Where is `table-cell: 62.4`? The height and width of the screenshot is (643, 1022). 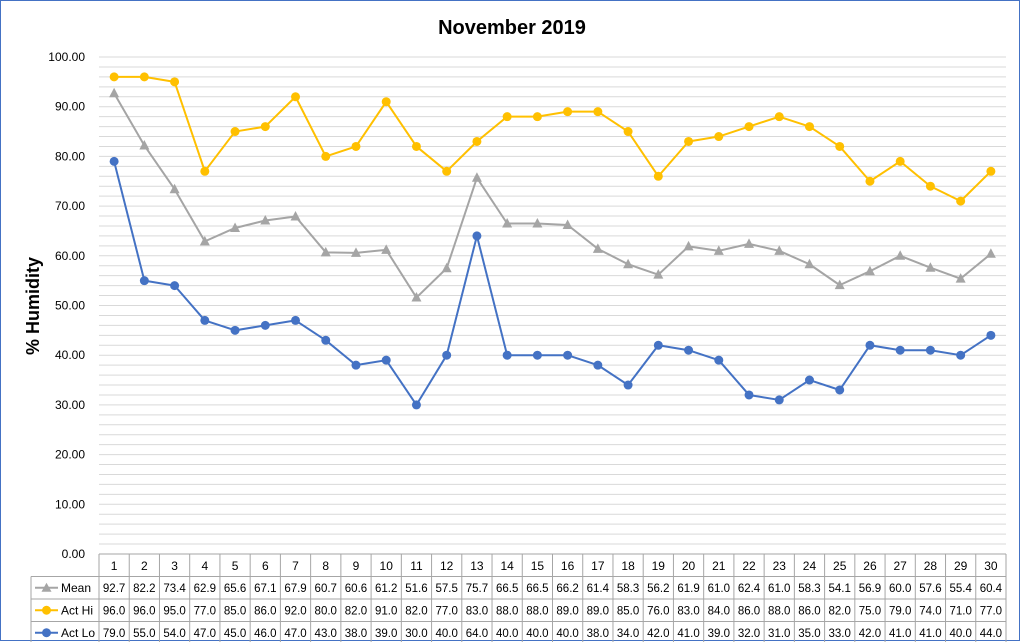 table-cell: 62.4 is located at coordinates (749, 589).